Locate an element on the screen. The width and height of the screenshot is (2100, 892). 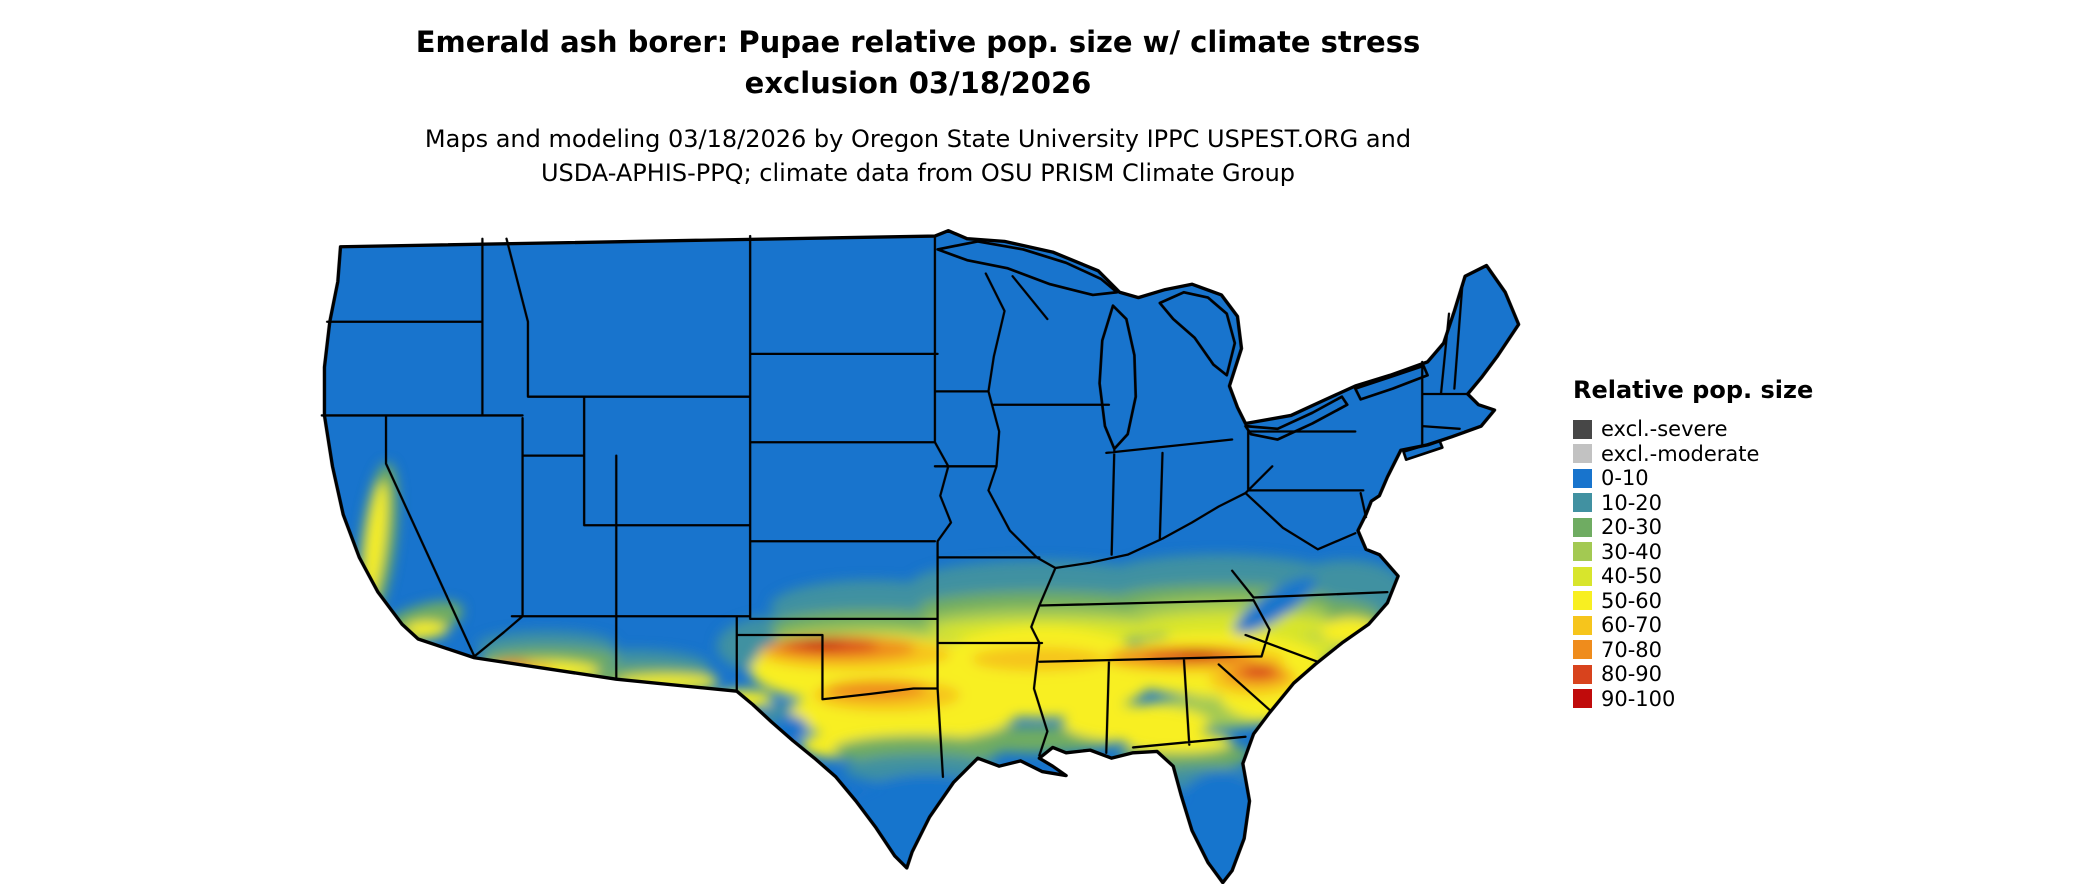
legend-title: Relative pop. size is located at coordinates (1693, 390).